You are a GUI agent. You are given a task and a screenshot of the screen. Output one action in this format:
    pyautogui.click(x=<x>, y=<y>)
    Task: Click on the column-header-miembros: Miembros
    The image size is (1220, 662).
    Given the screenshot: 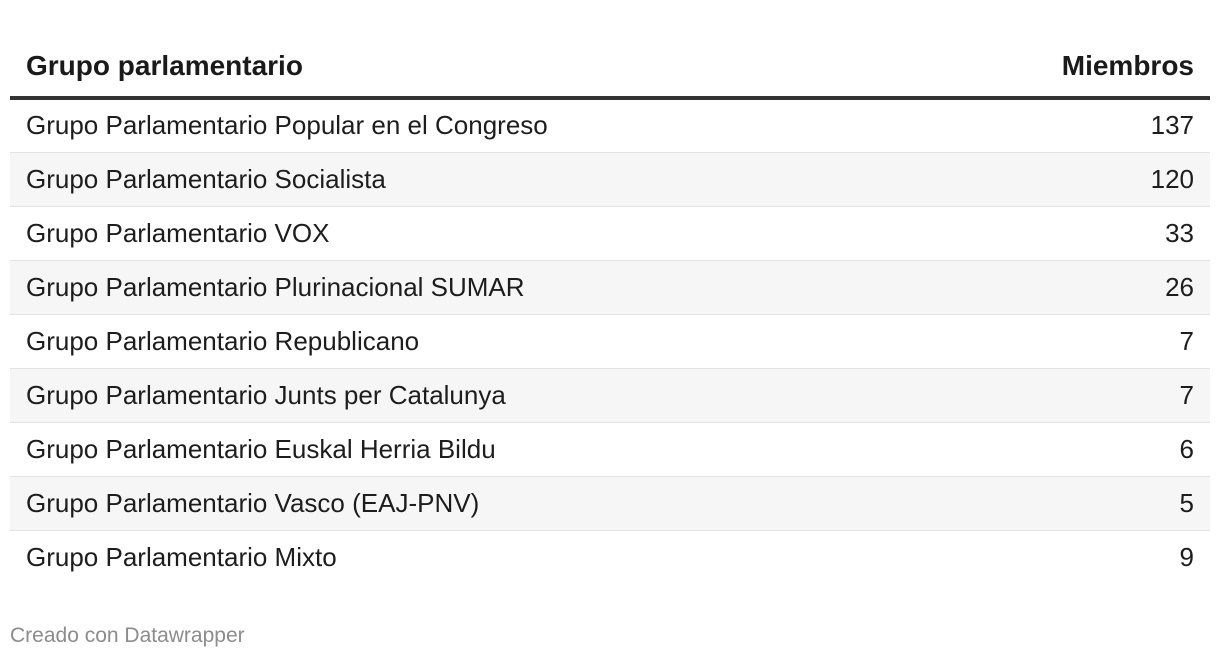 What is the action you would take?
    pyautogui.click(x=1060, y=68)
    